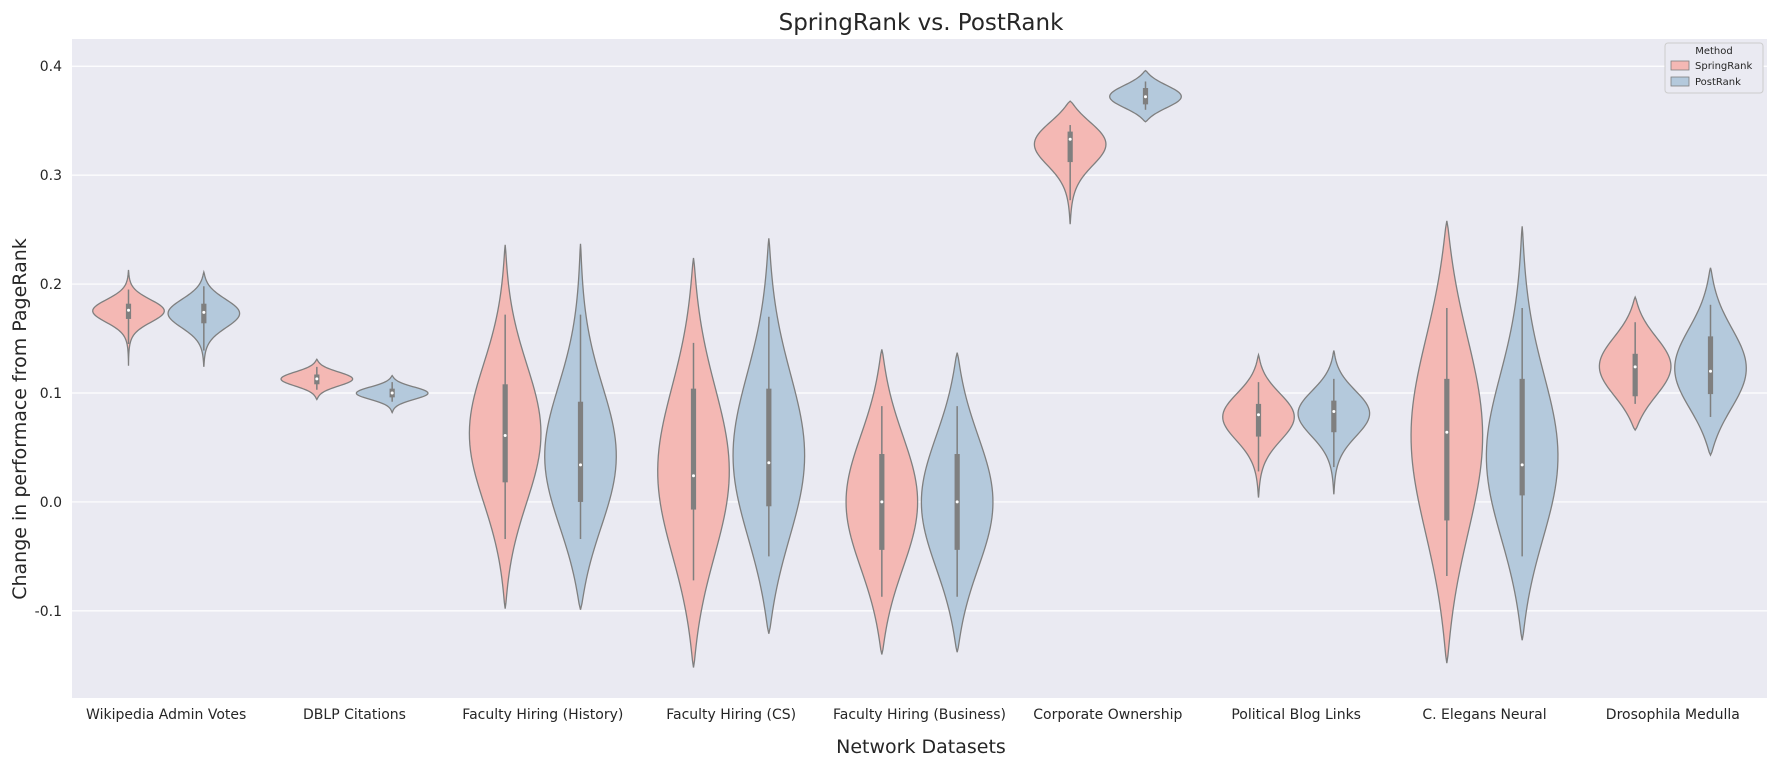 The height and width of the screenshot is (761, 1777). What do you see at coordinates (1723, 66) in the screenshot?
I see `legend-label-springrank: SpringRank` at bounding box center [1723, 66].